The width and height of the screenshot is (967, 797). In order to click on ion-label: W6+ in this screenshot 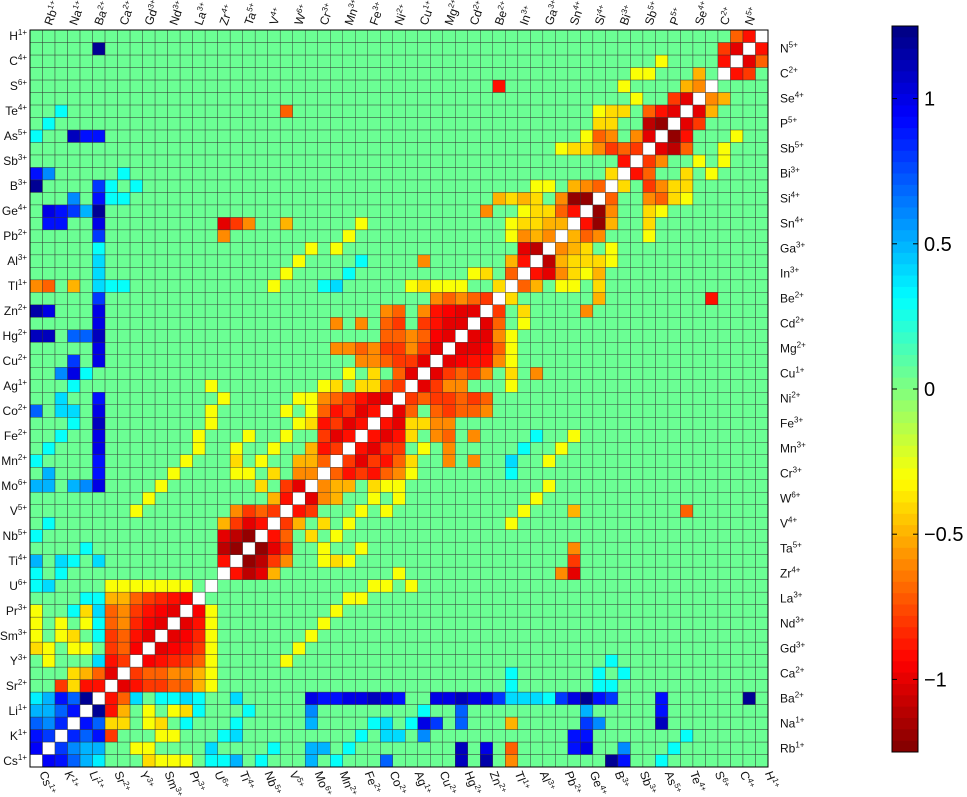, I will do `click(301, 14)`.